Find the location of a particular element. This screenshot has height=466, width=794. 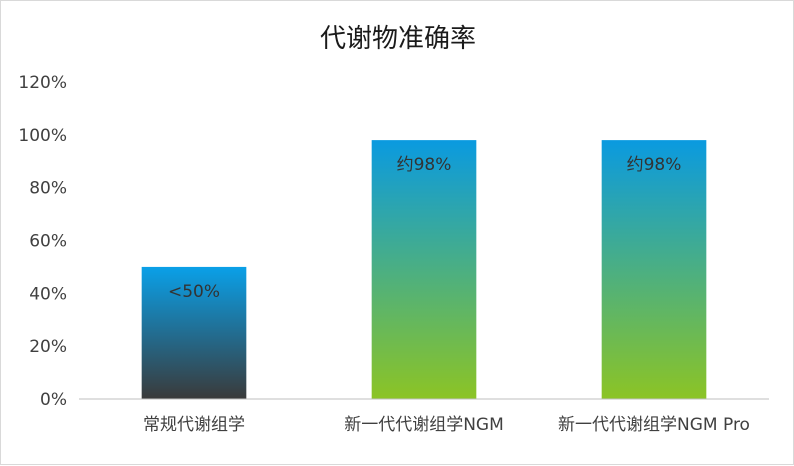

x-category-label: 新一代代谢组学NGM Pro is located at coordinates (654, 425).